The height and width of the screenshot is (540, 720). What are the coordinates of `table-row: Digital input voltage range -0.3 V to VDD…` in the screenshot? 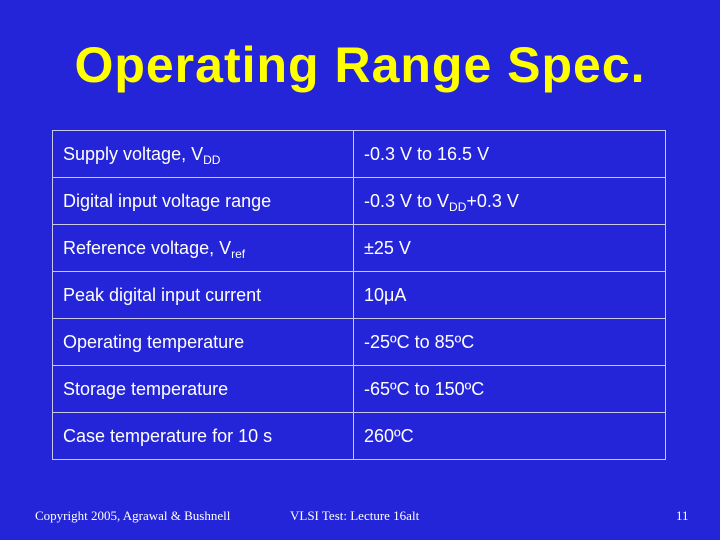 It's located at (359, 201).